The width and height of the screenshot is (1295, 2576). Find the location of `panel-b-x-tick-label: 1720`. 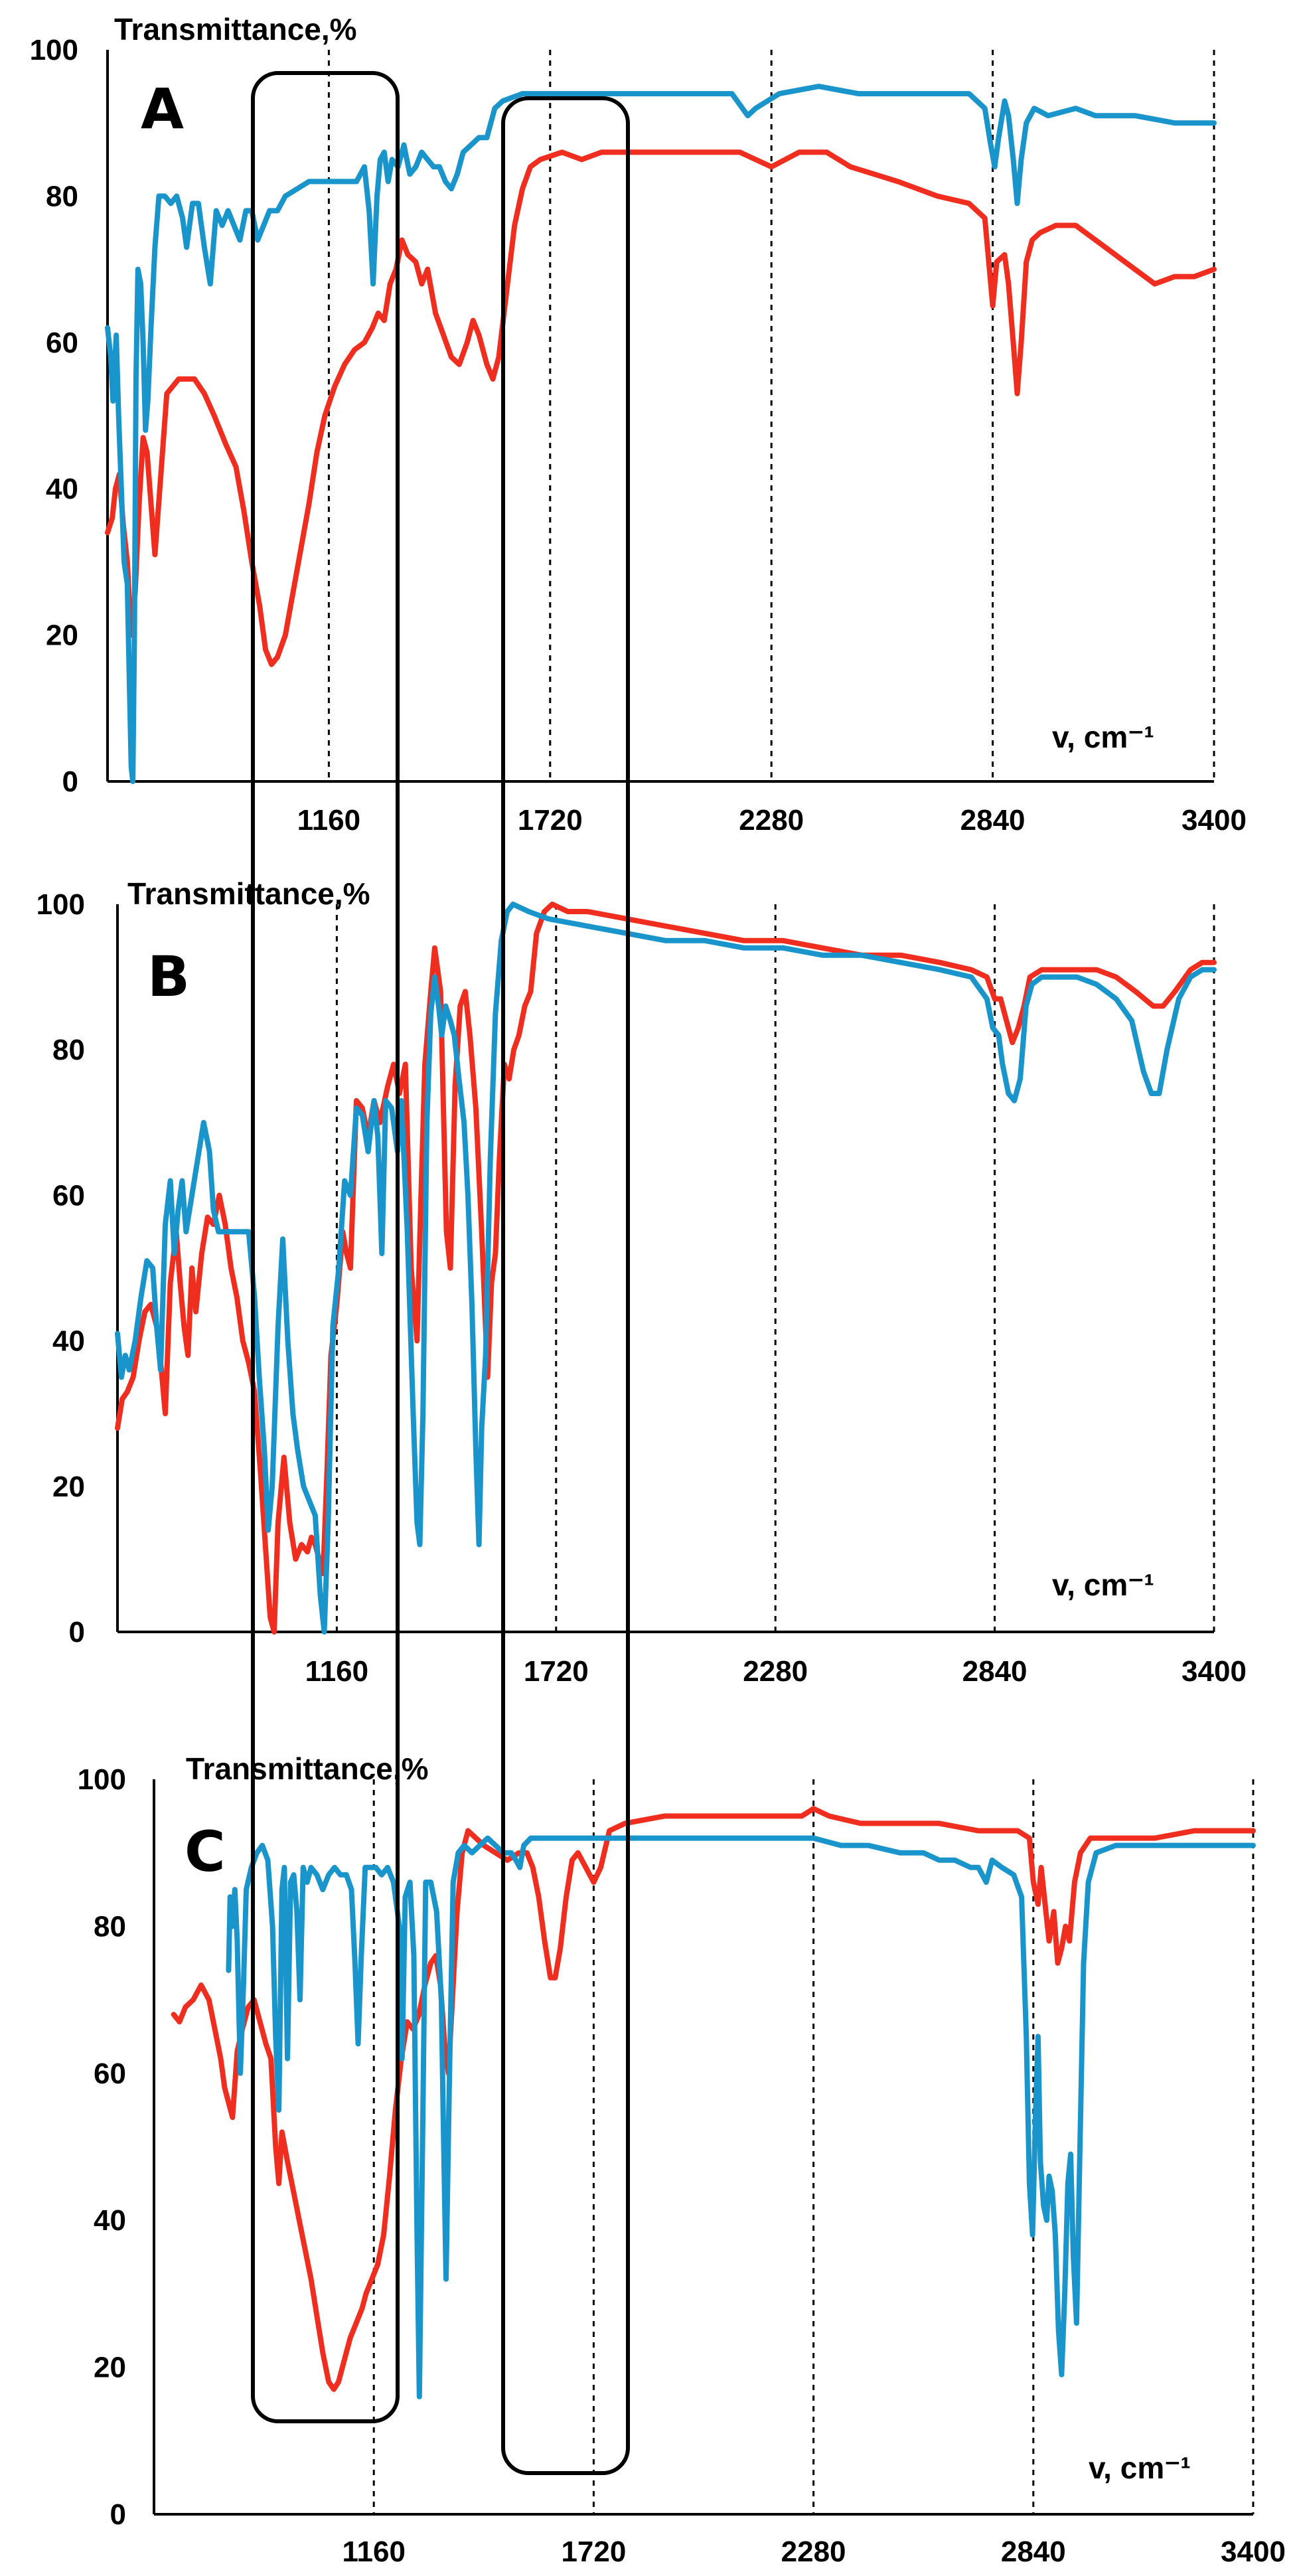

panel-b-x-tick-label: 1720 is located at coordinates (556, 1671).